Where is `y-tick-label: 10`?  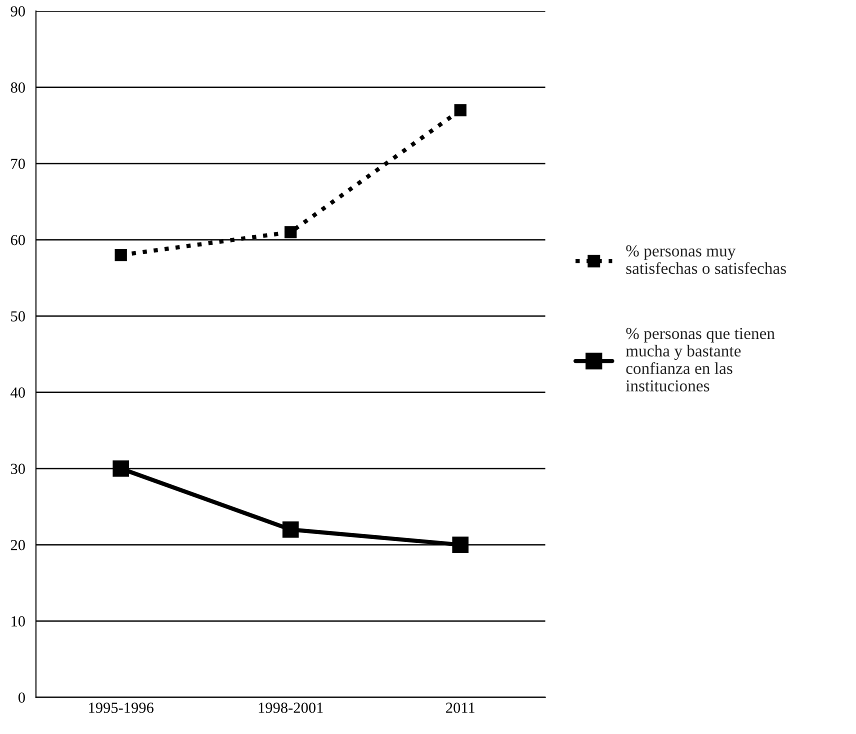 y-tick-label: 10 is located at coordinates (18, 621).